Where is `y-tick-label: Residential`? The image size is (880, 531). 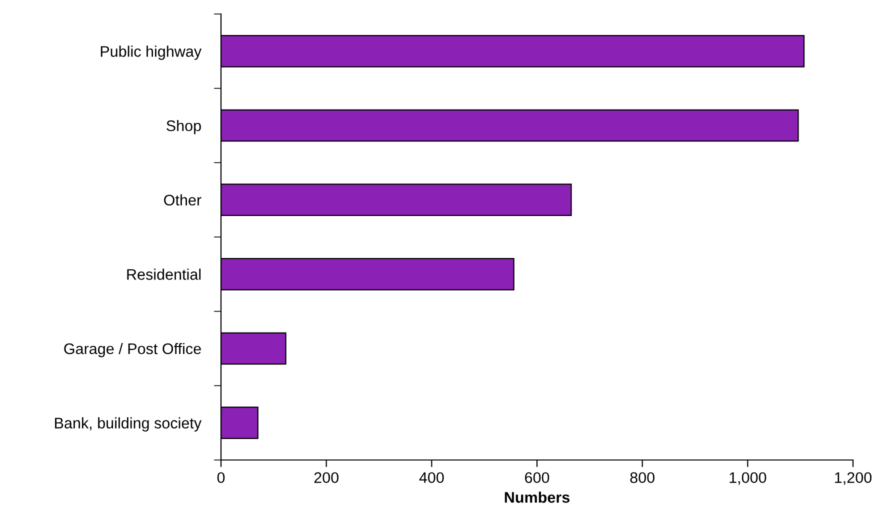
y-tick-label: Residential is located at coordinates (164, 274).